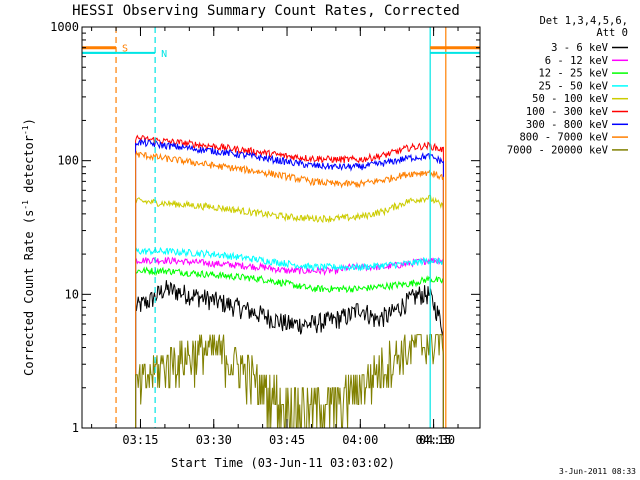 This screenshot has height=480, width=640. I want to click on legend-entry-label: 25 - 50 keV, so click(573, 86).